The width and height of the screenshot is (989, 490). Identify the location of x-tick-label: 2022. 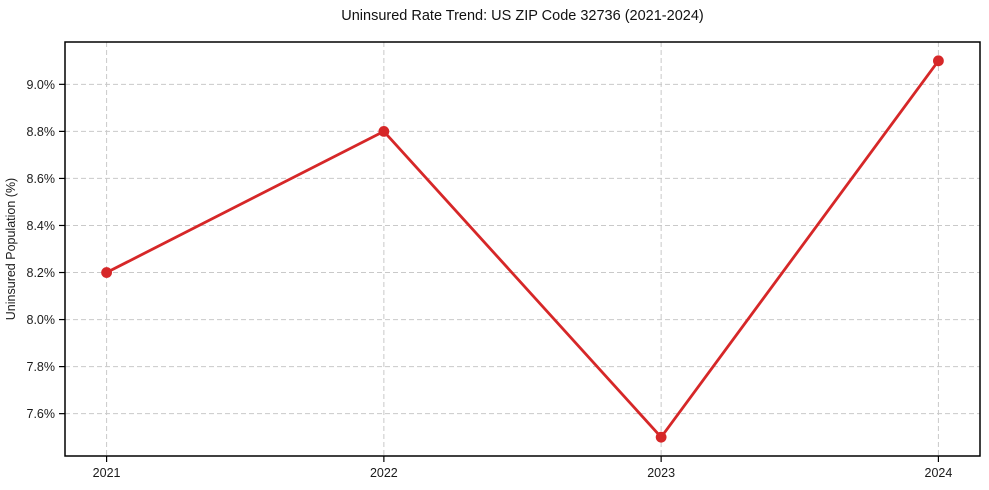
(384, 473).